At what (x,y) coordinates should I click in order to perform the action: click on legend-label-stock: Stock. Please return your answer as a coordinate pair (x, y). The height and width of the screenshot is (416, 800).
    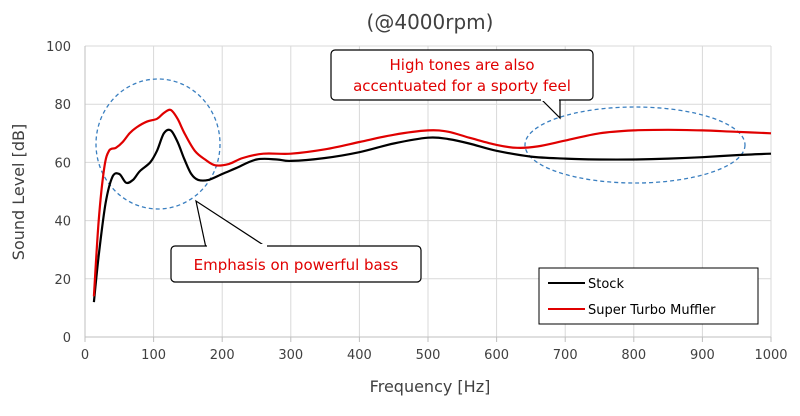
    Looking at the image, I should click on (606, 284).